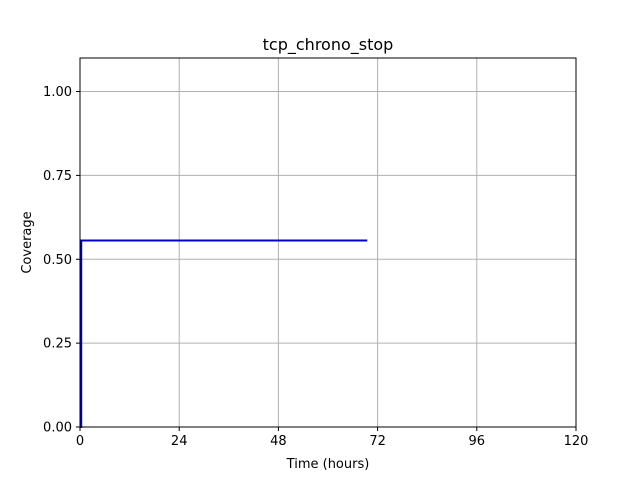  I want to click on y-tick-label: 0.25, so click(57, 344).